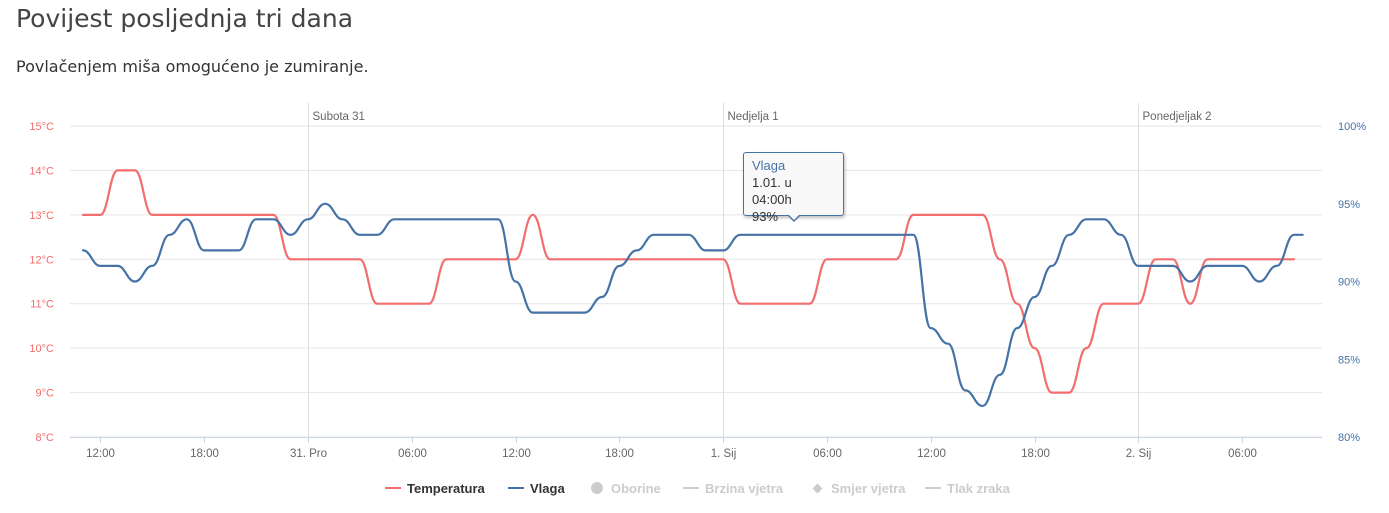 This screenshot has height=513, width=1389. I want to click on chart-tooltip: Vlaga 1.01. u 04:00h 93%, so click(793, 188).